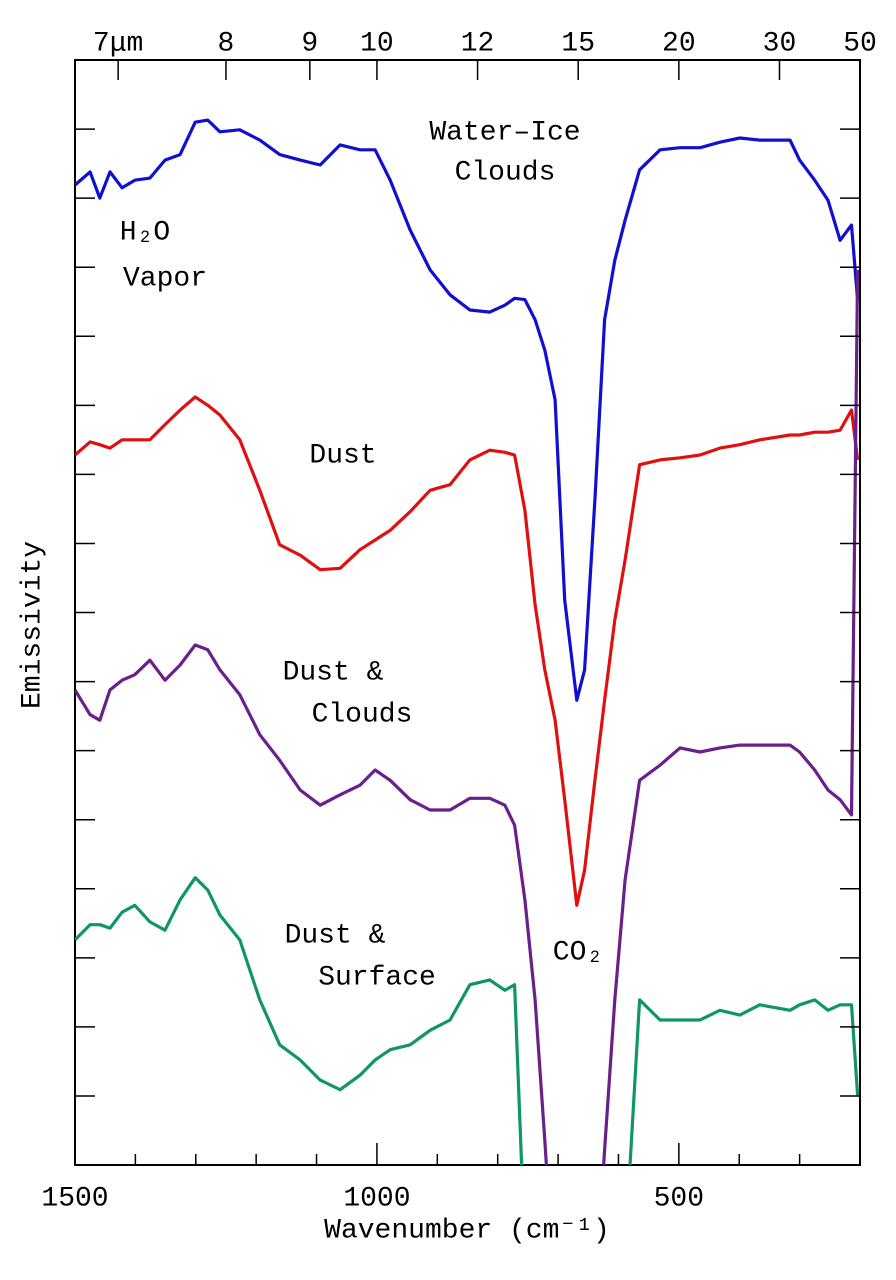  Describe the element at coordinates (377, 977) in the screenshot. I see `annotation: Surface` at that location.